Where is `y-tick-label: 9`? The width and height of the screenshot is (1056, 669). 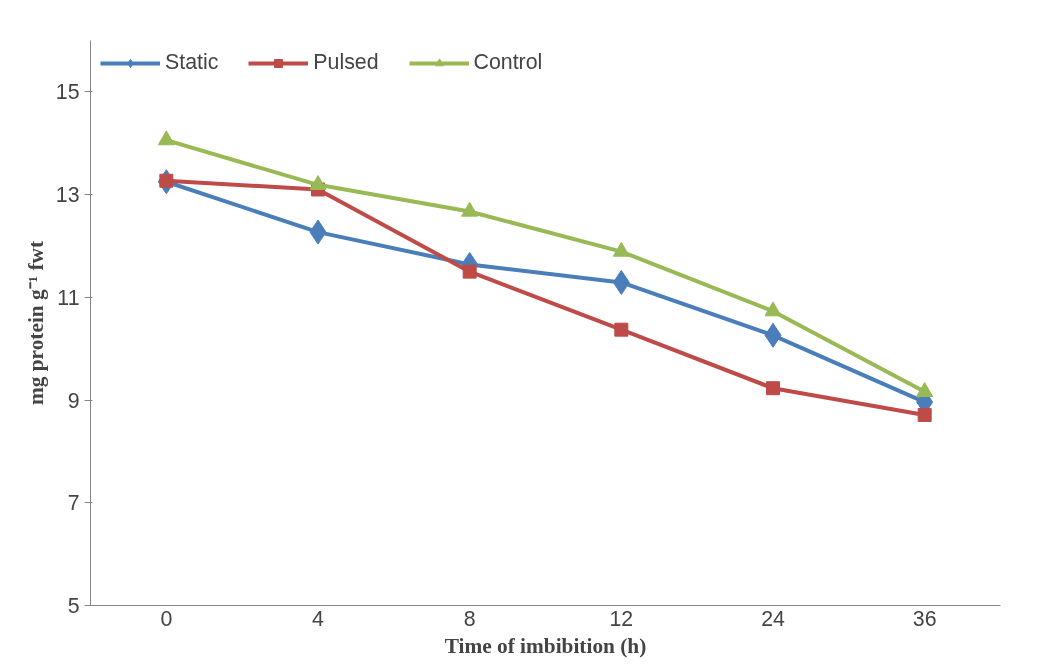
y-tick-label: 9 is located at coordinates (73, 400).